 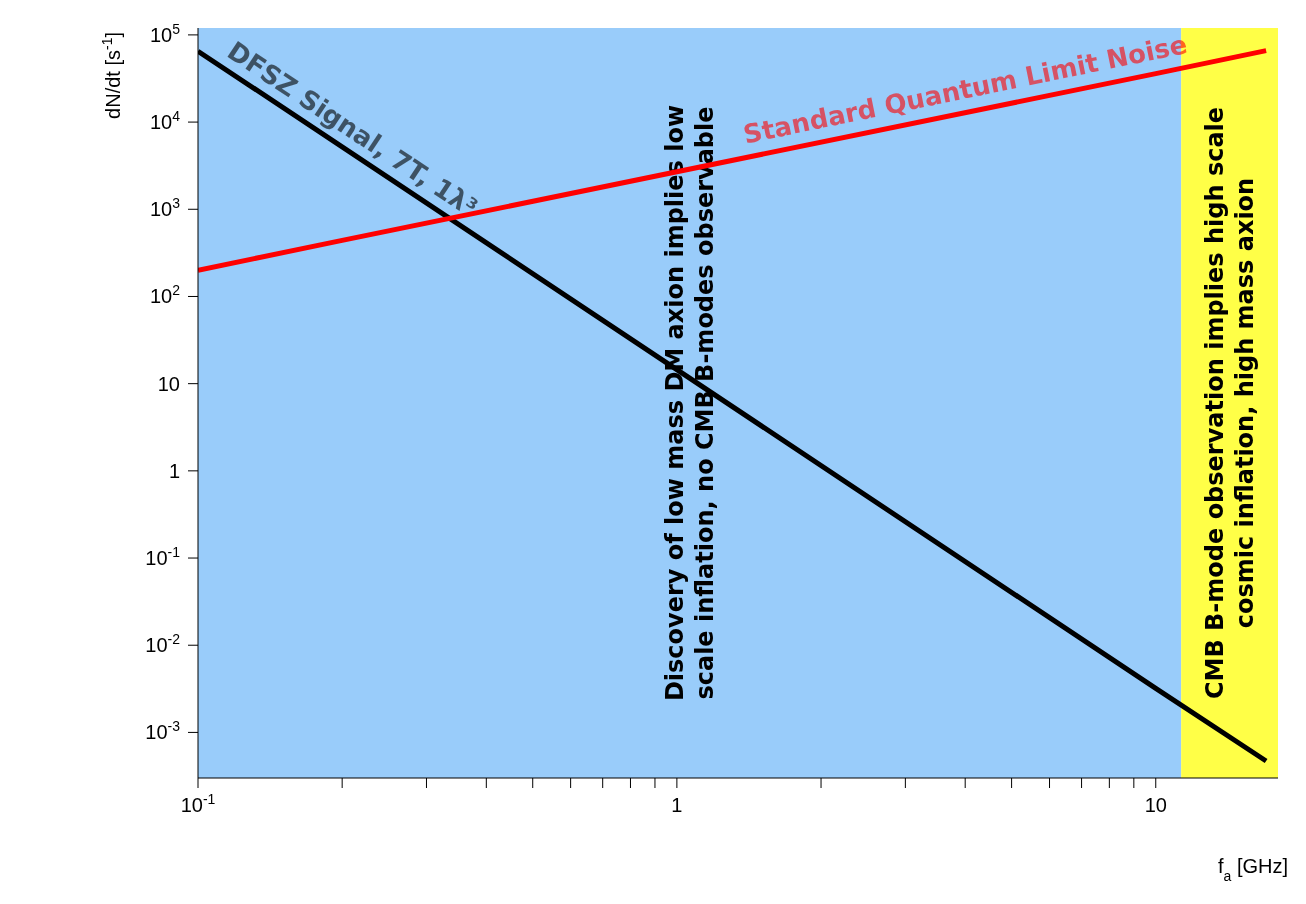 I want to click on y-tick-label: 10$^{-1}$, so click(x=163, y=557).